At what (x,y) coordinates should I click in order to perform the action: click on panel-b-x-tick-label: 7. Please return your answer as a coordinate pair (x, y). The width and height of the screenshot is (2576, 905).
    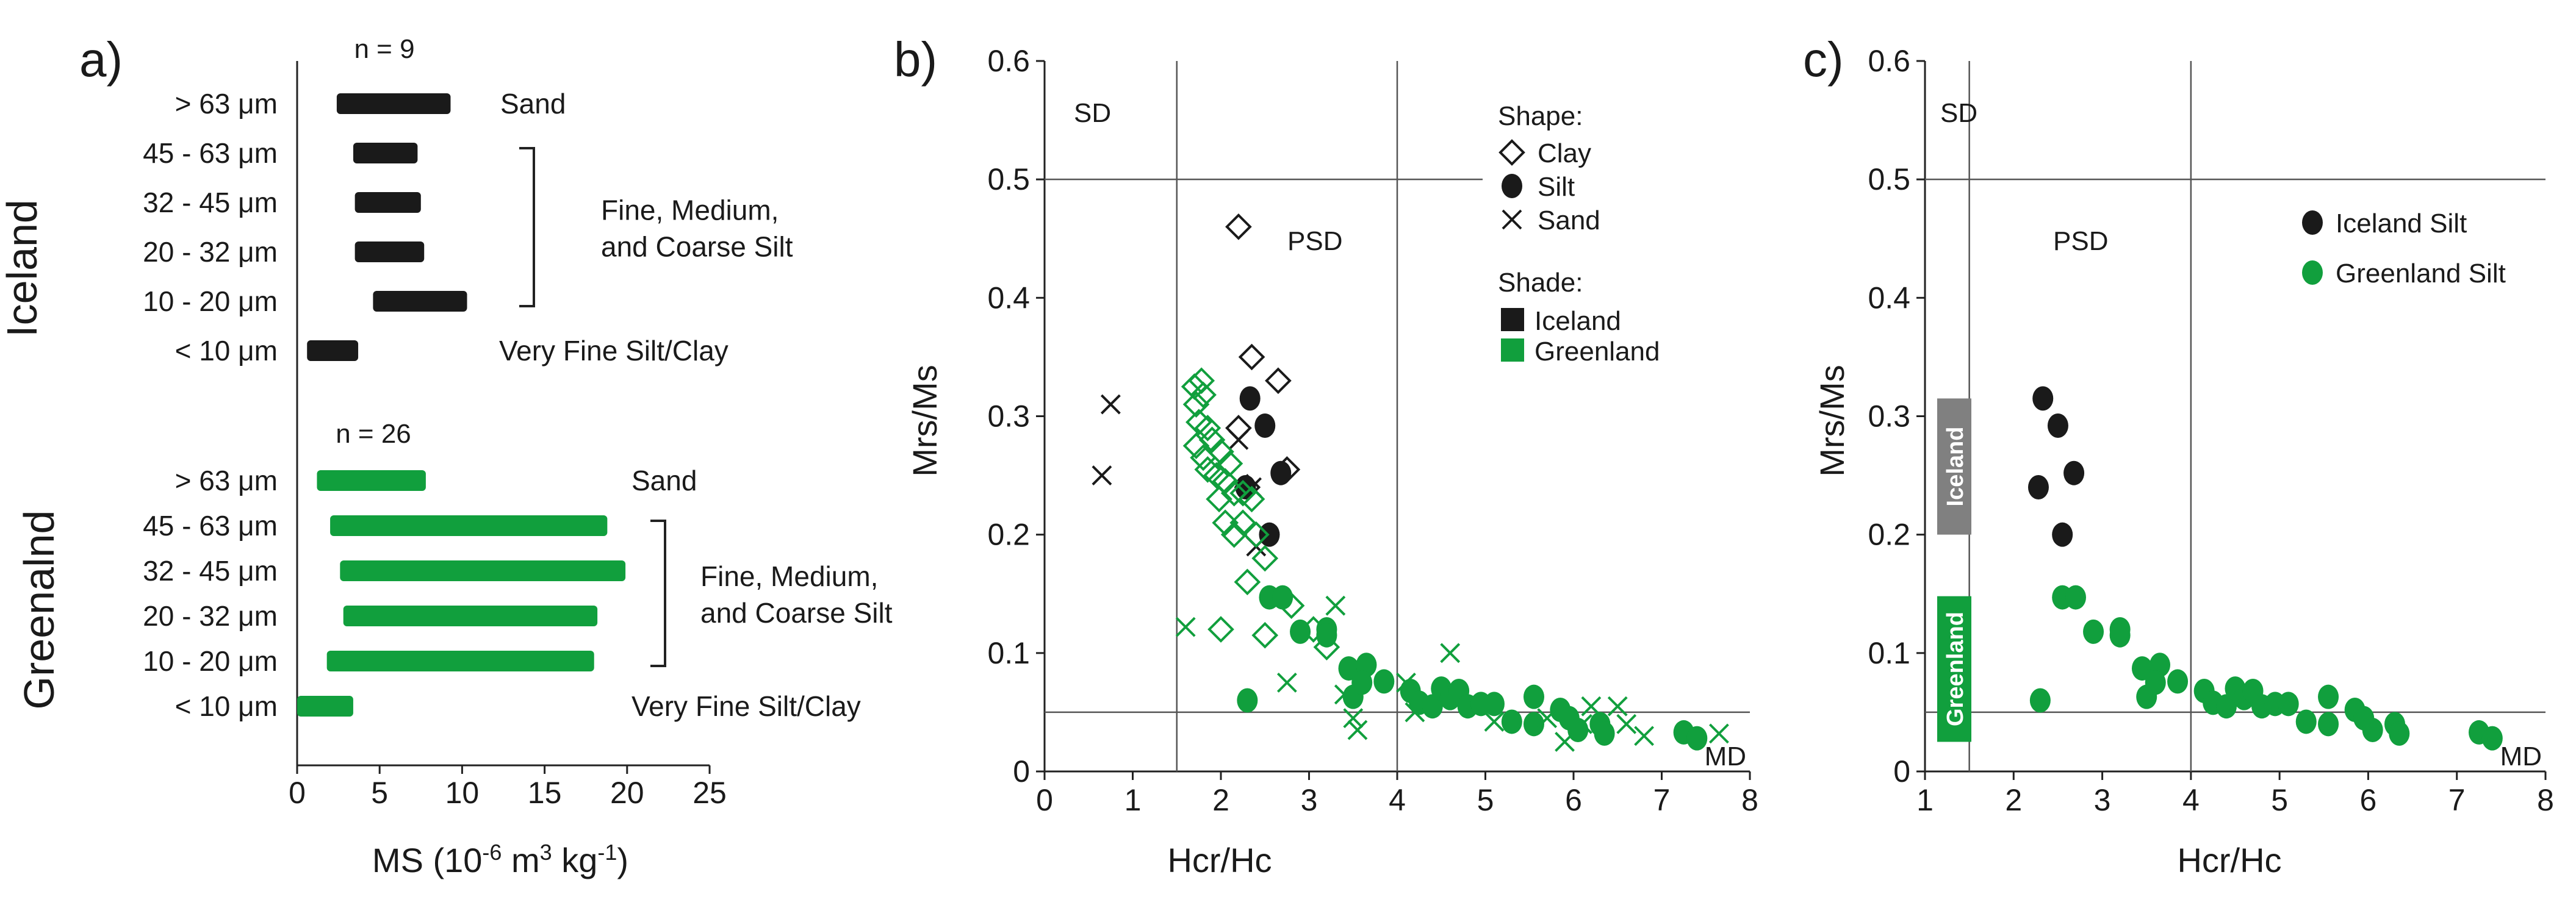
    Looking at the image, I should click on (1662, 800).